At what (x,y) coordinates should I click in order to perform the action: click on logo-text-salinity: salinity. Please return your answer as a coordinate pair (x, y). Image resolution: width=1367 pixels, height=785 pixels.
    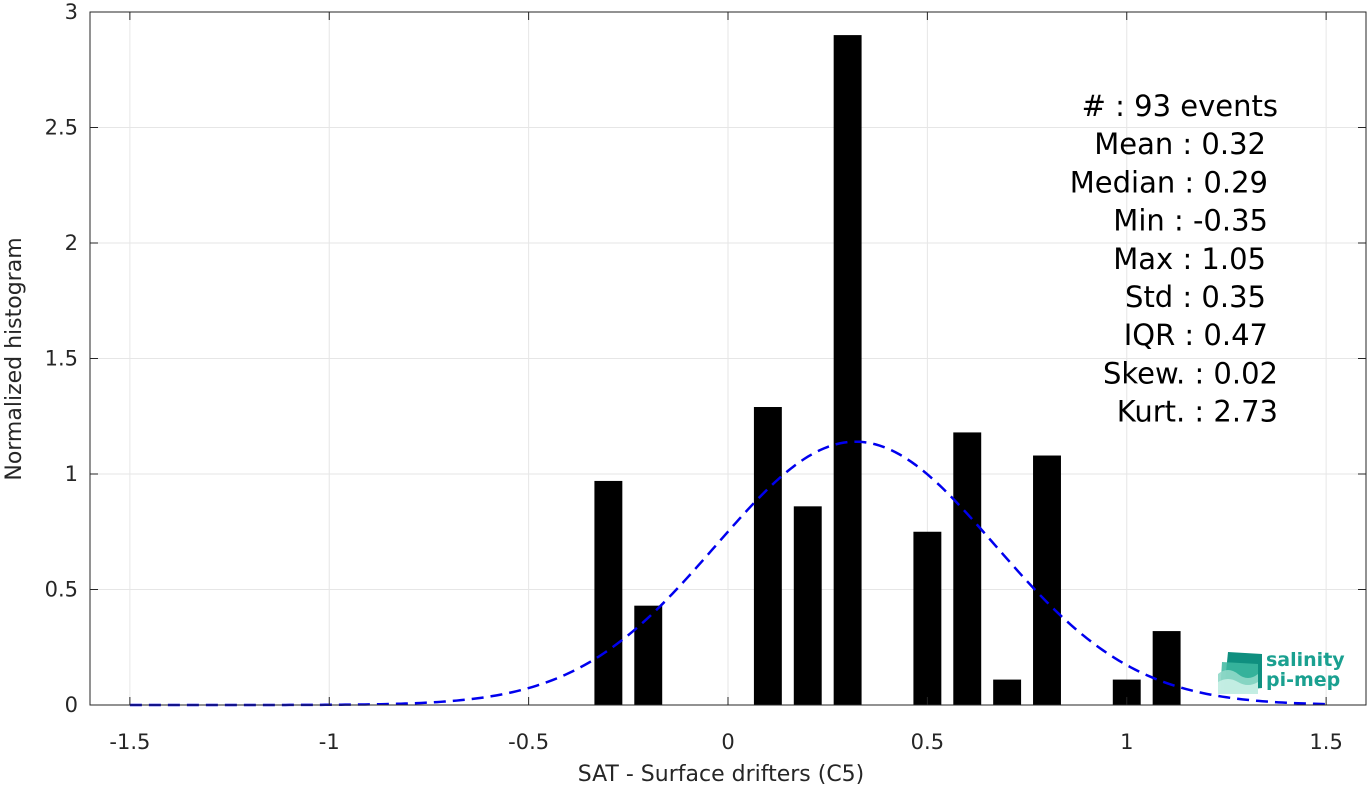
    Looking at the image, I should click on (1305, 660).